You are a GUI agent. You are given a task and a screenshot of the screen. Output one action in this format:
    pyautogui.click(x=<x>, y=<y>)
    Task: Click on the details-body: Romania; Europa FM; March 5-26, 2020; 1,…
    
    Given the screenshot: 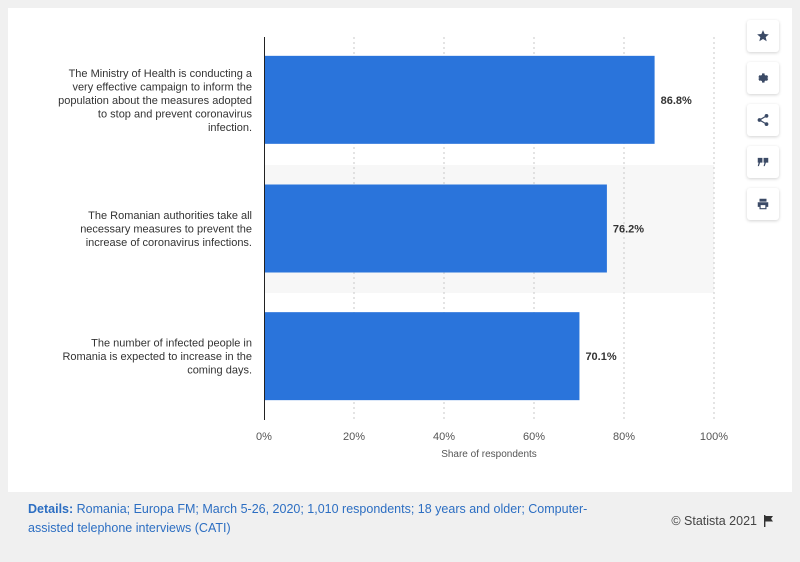 What is the action you would take?
    pyautogui.click(x=308, y=518)
    